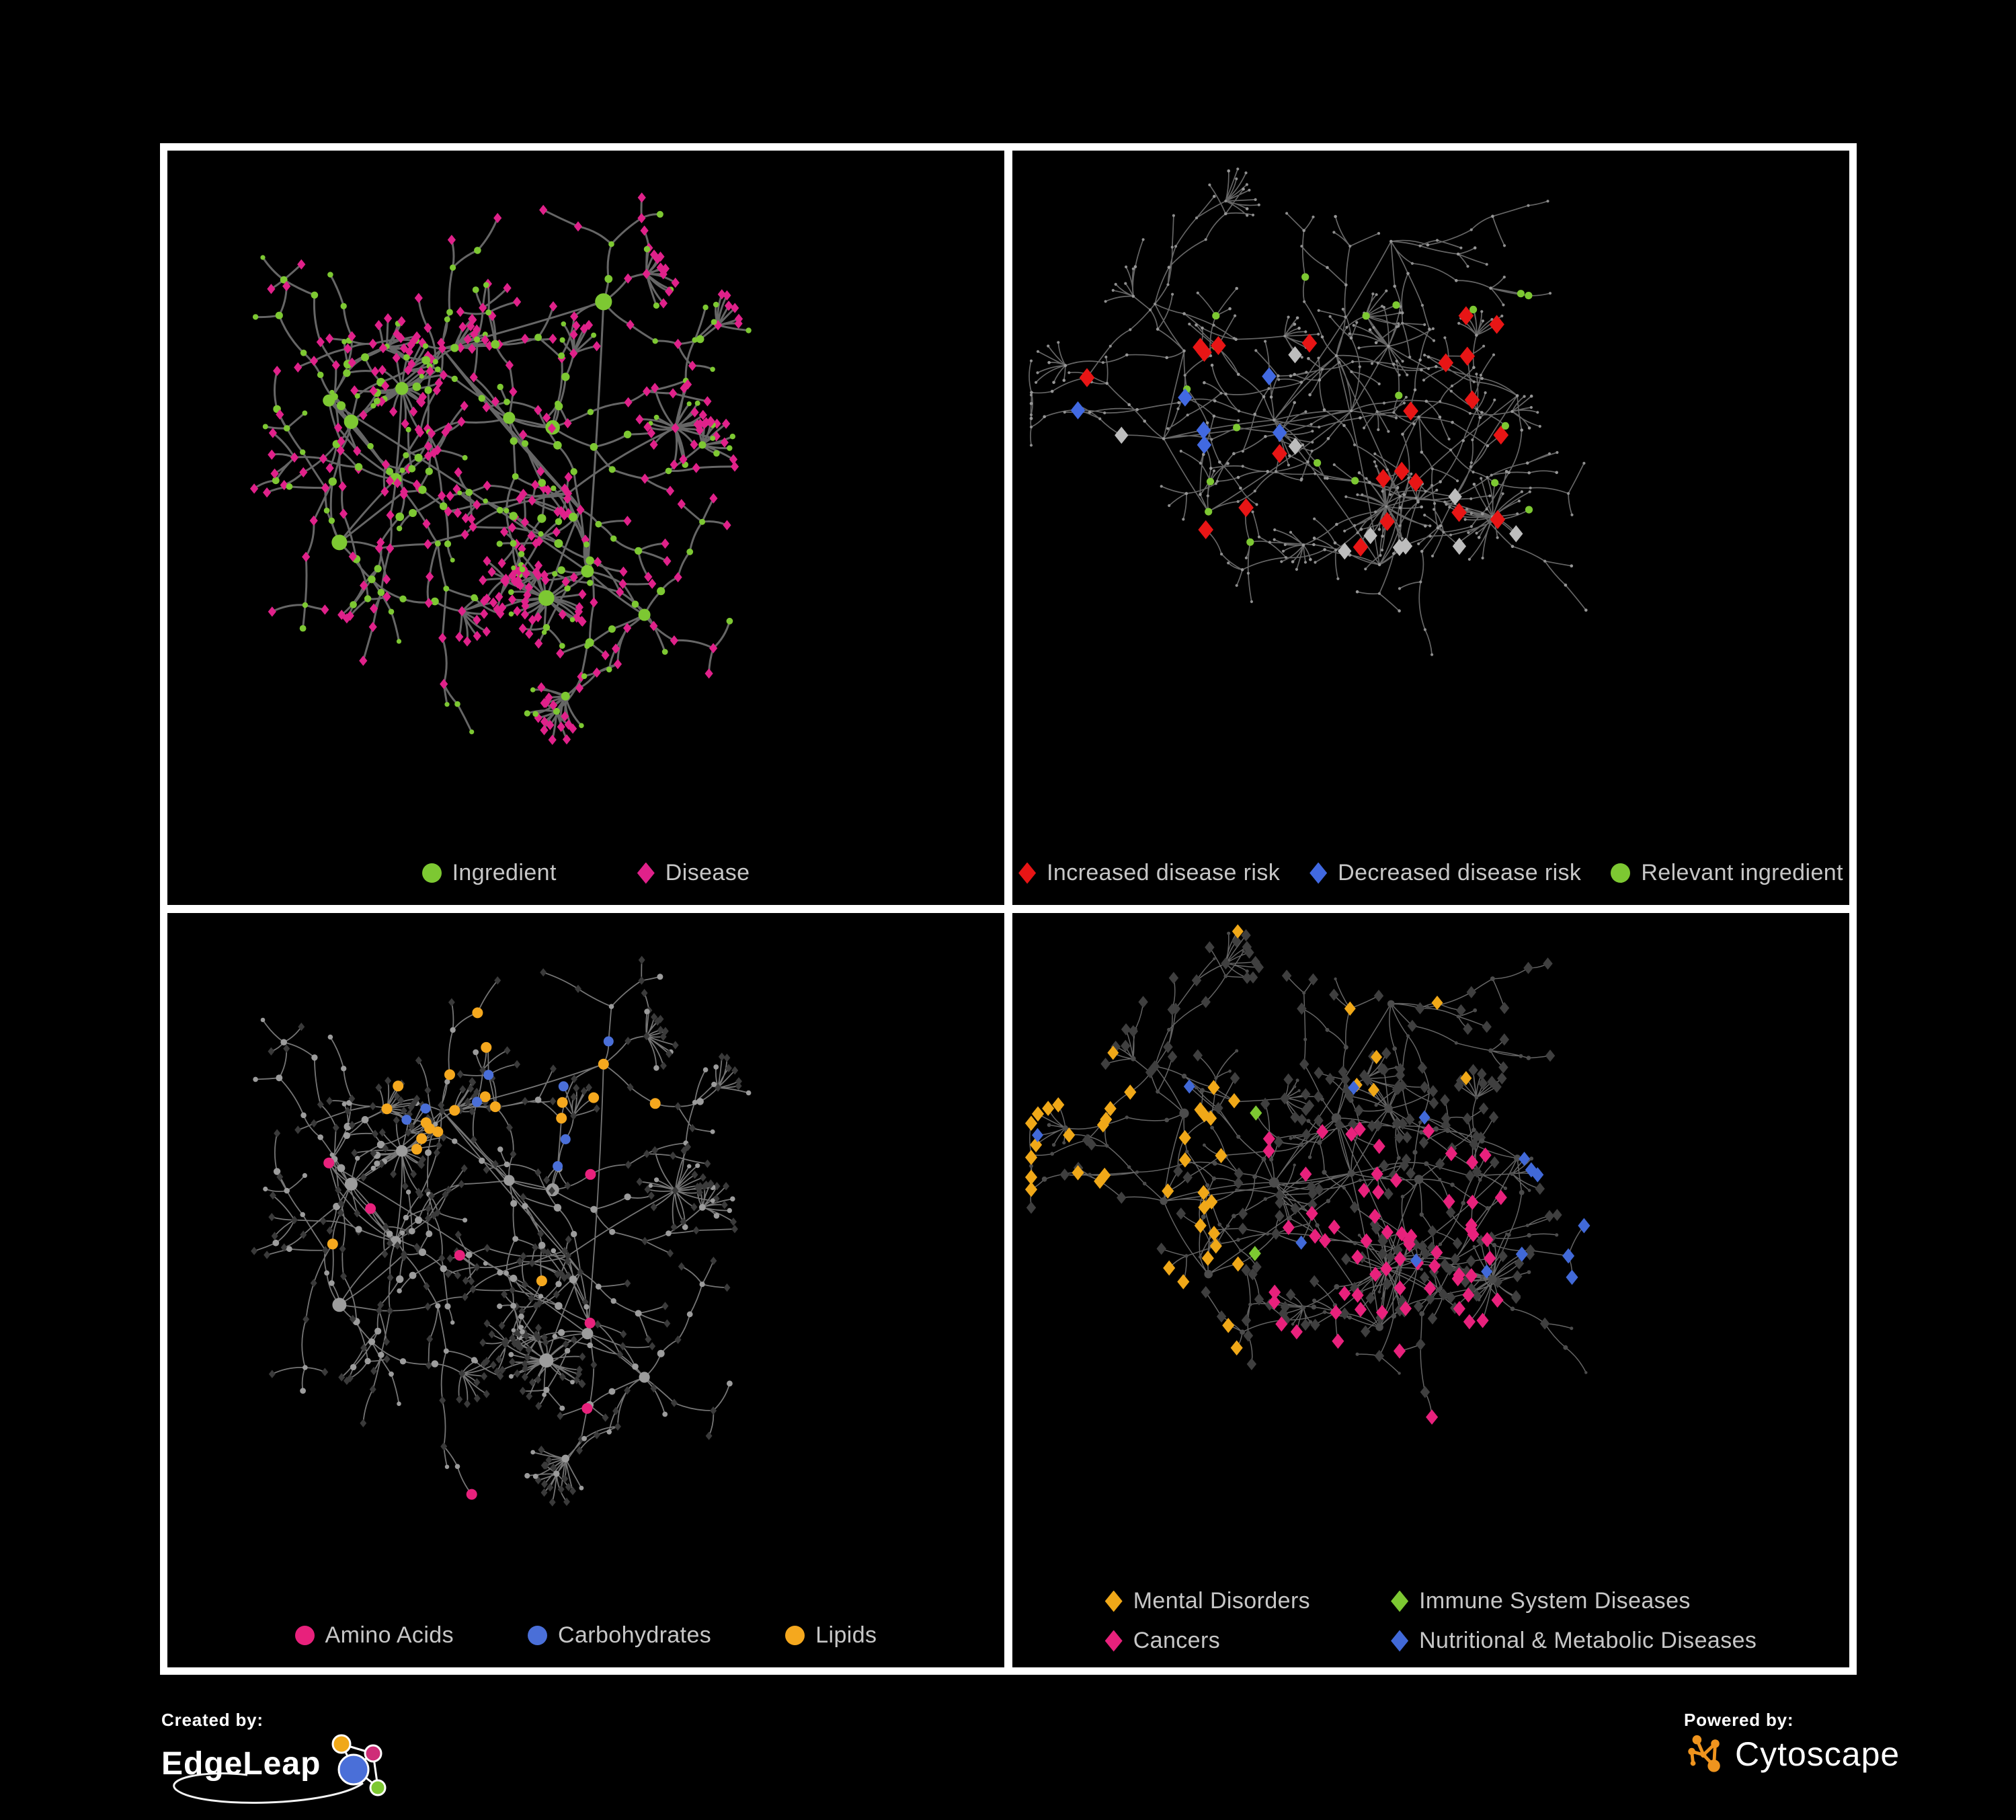 The width and height of the screenshot is (2016, 1820). I want to click on cytoscape-logo: Cytoscape, so click(1792, 1754).